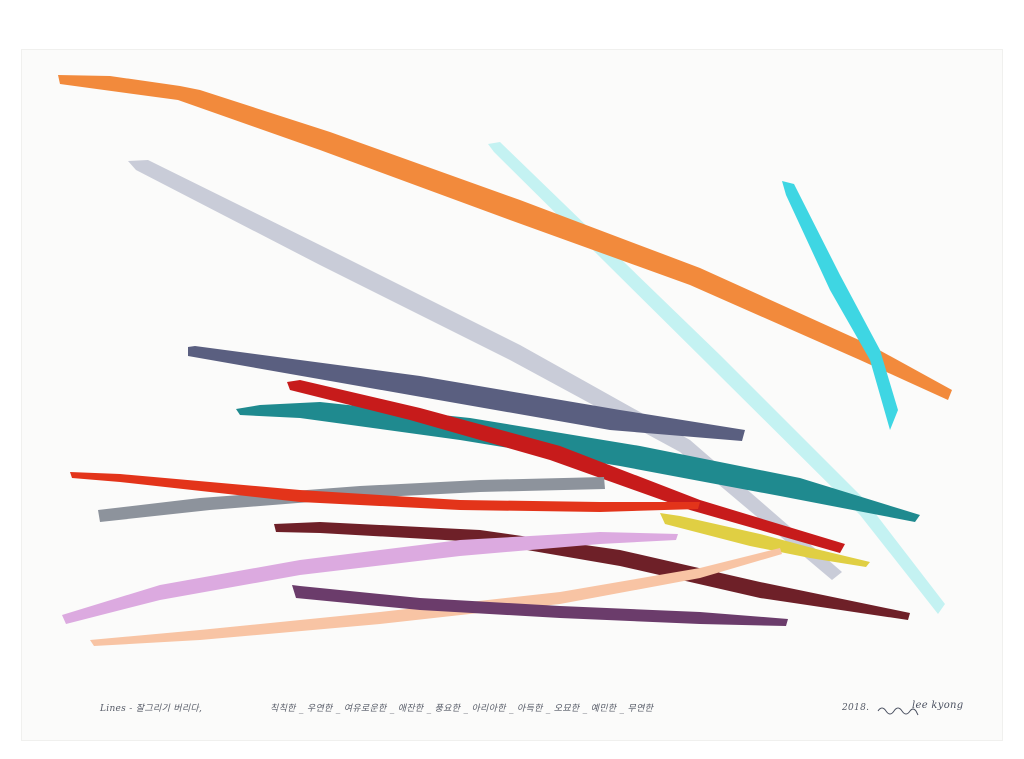 The image size is (1024, 759). I want to click on cyan-stroke, so click(840, 305).